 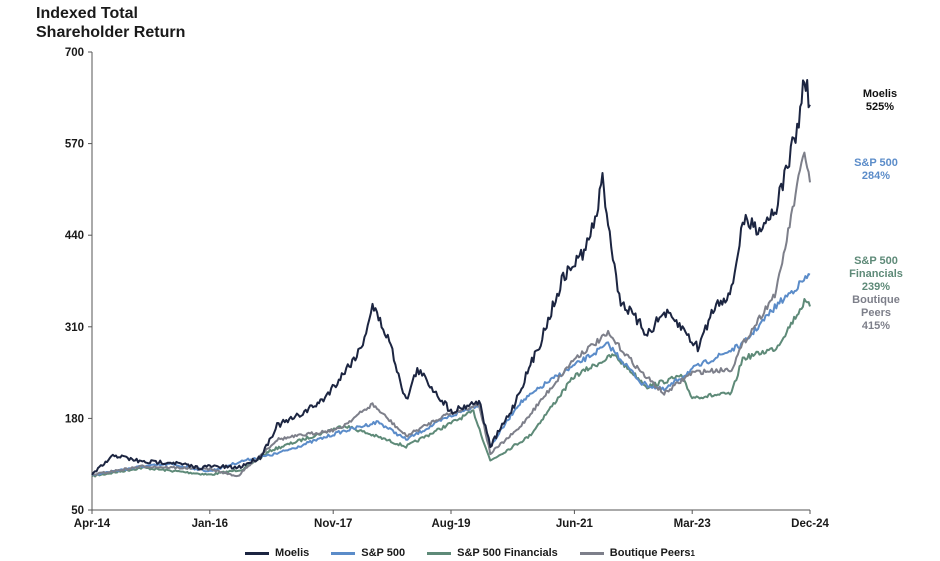 I want to click on legend-item-boutique-peers: Boutique Peers 1, so click(x=637, y=553).